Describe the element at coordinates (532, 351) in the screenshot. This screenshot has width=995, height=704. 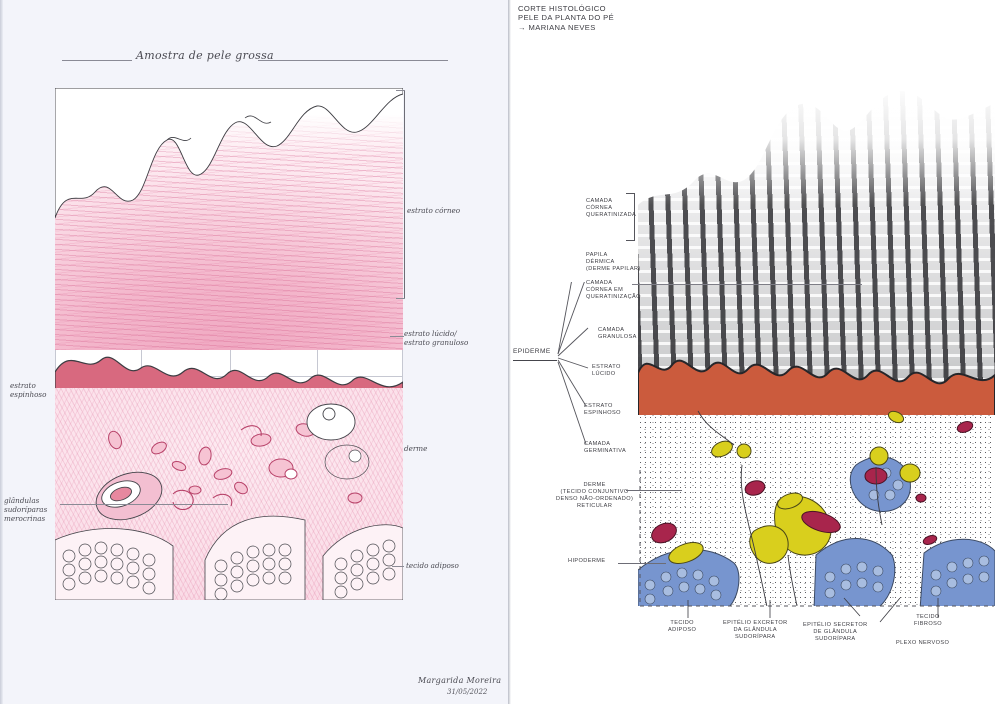
I see `label-epiderme: EPIDERME` at that location.